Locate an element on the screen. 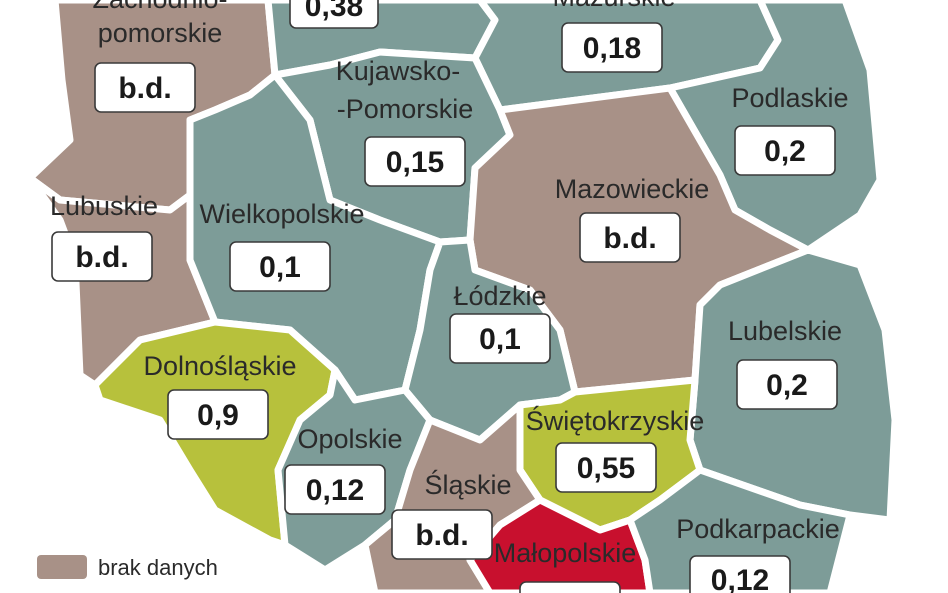  region-value: 0,38 is located at coordinates (334, 11).